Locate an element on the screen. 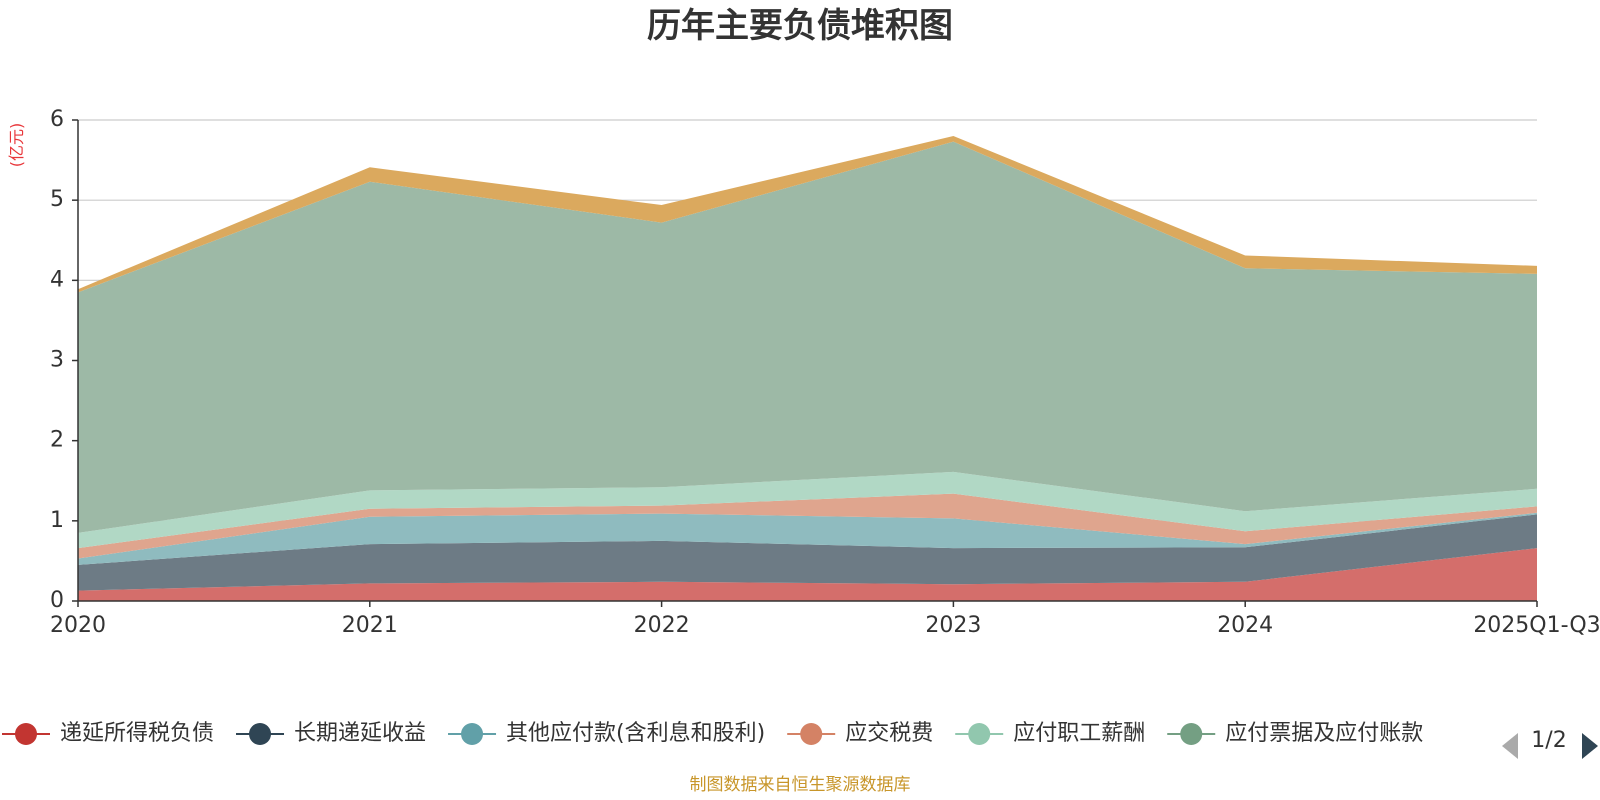 The width and height of the screenshot is (1600, 800). triangle-right-icon is located at coordinates (1590, 746).